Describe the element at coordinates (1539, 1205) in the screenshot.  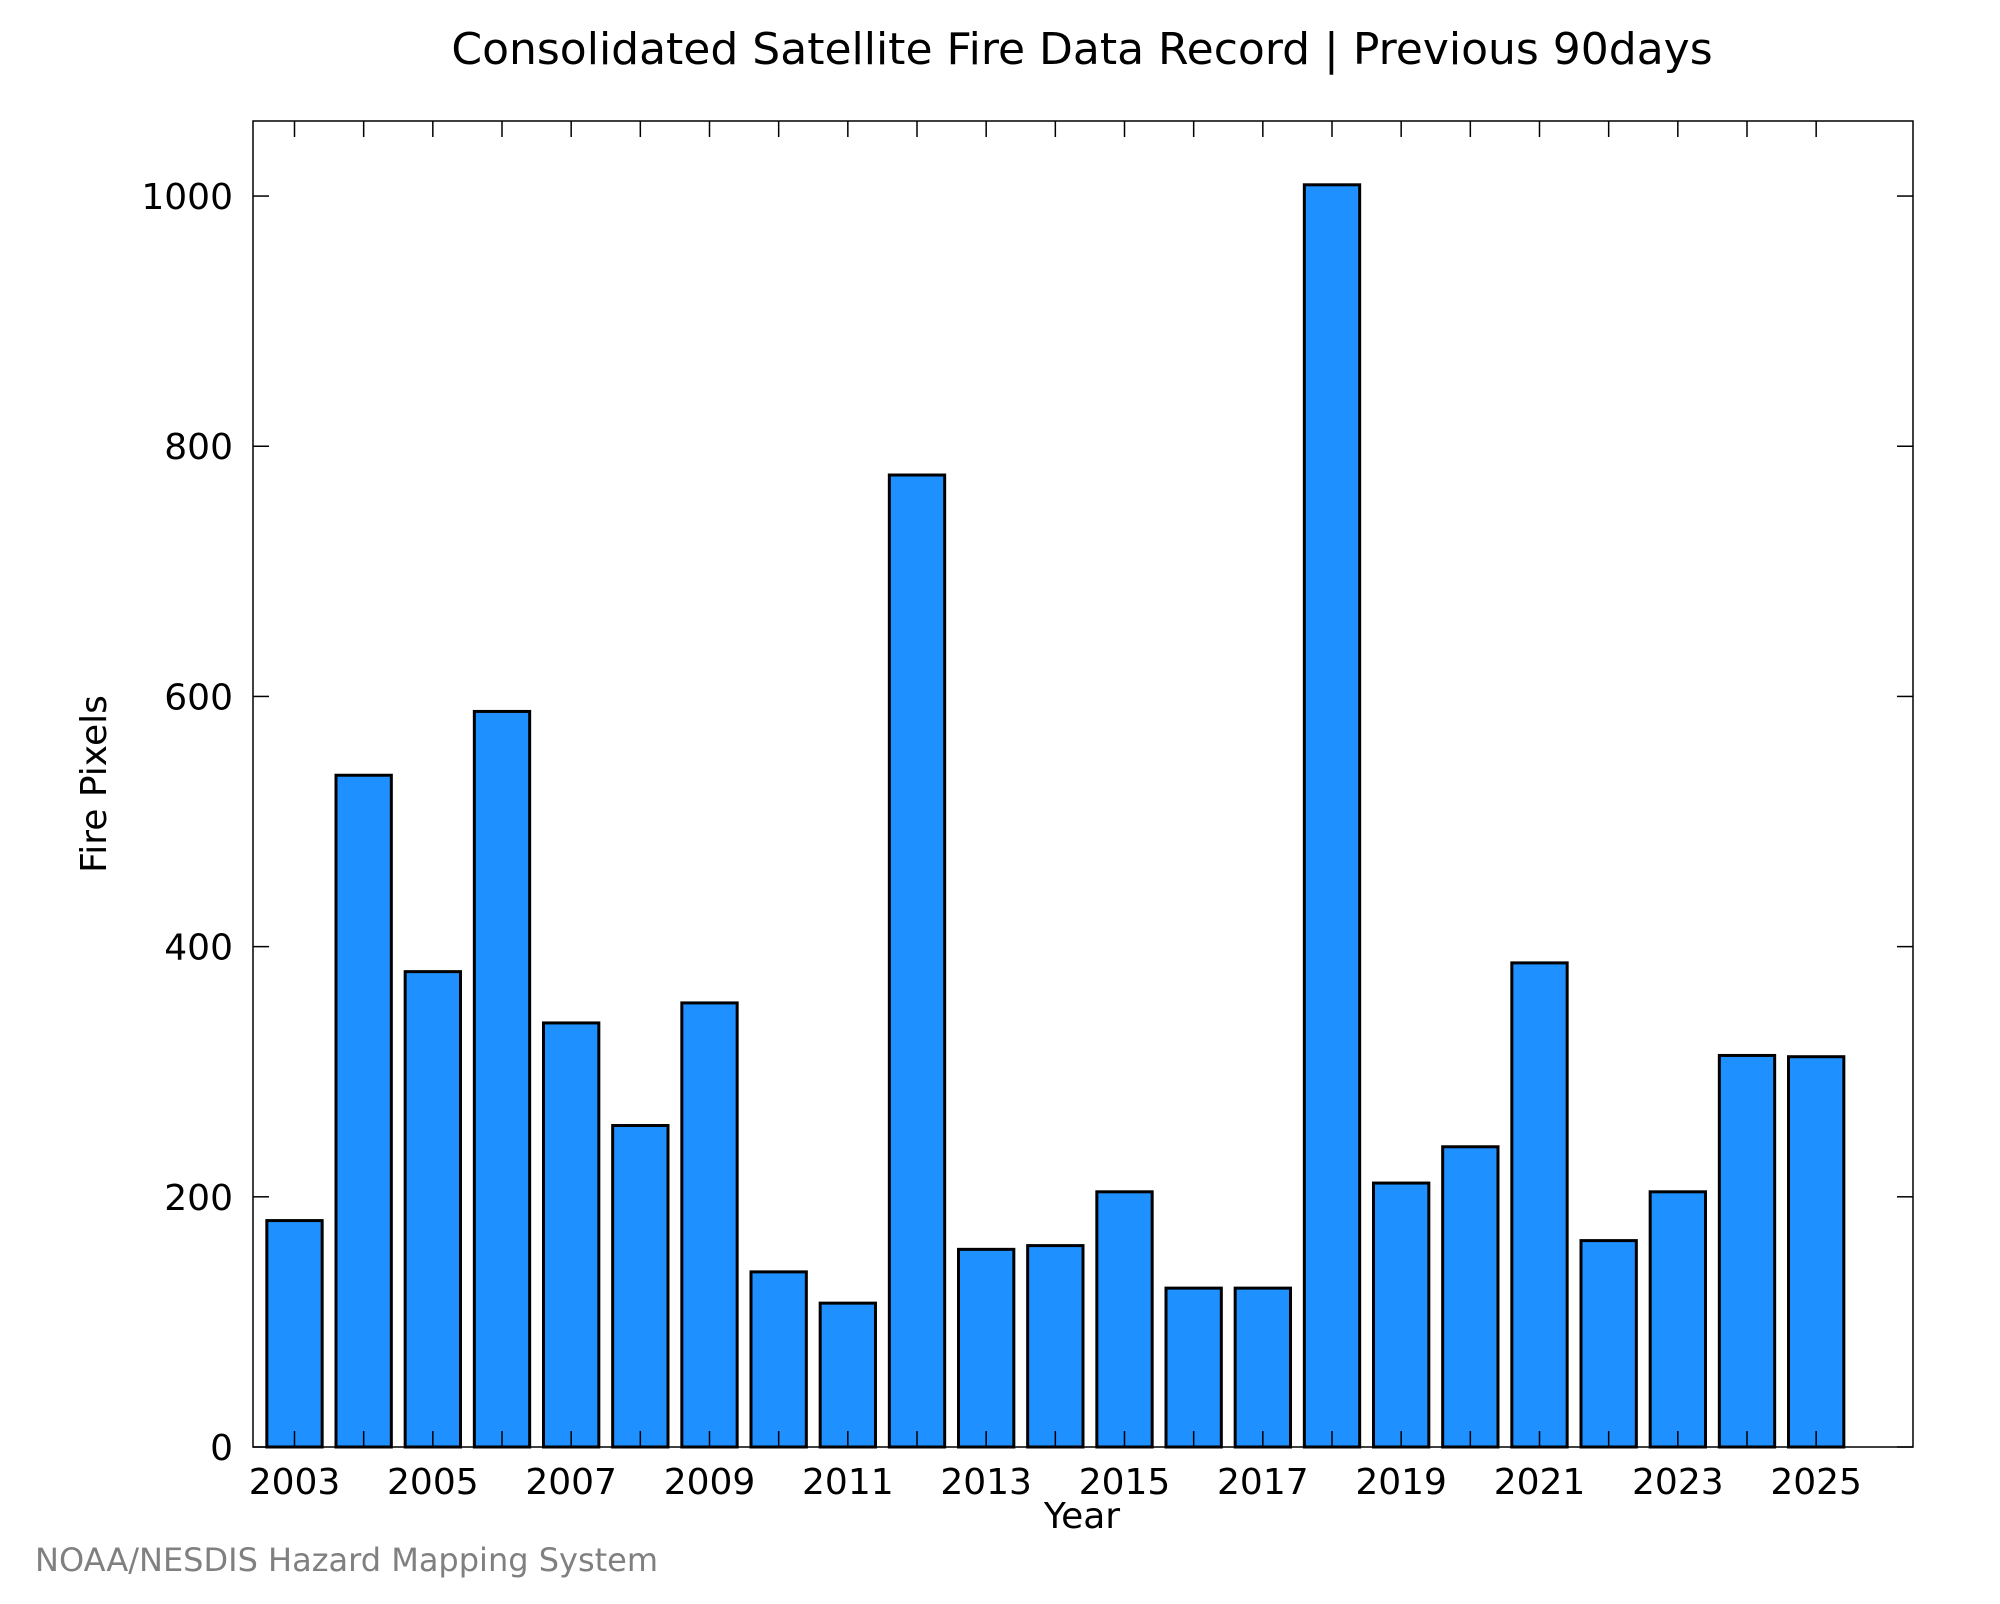
I see `bar-2021` at that location.